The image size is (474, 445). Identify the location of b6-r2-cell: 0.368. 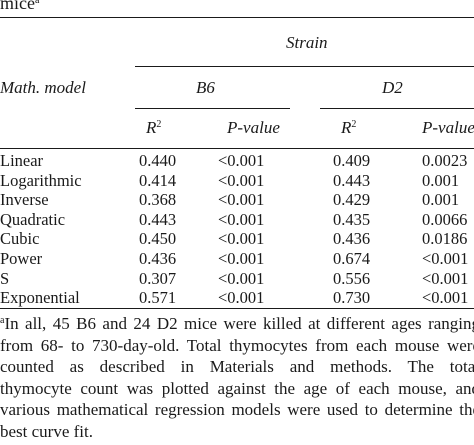
(158, 200).